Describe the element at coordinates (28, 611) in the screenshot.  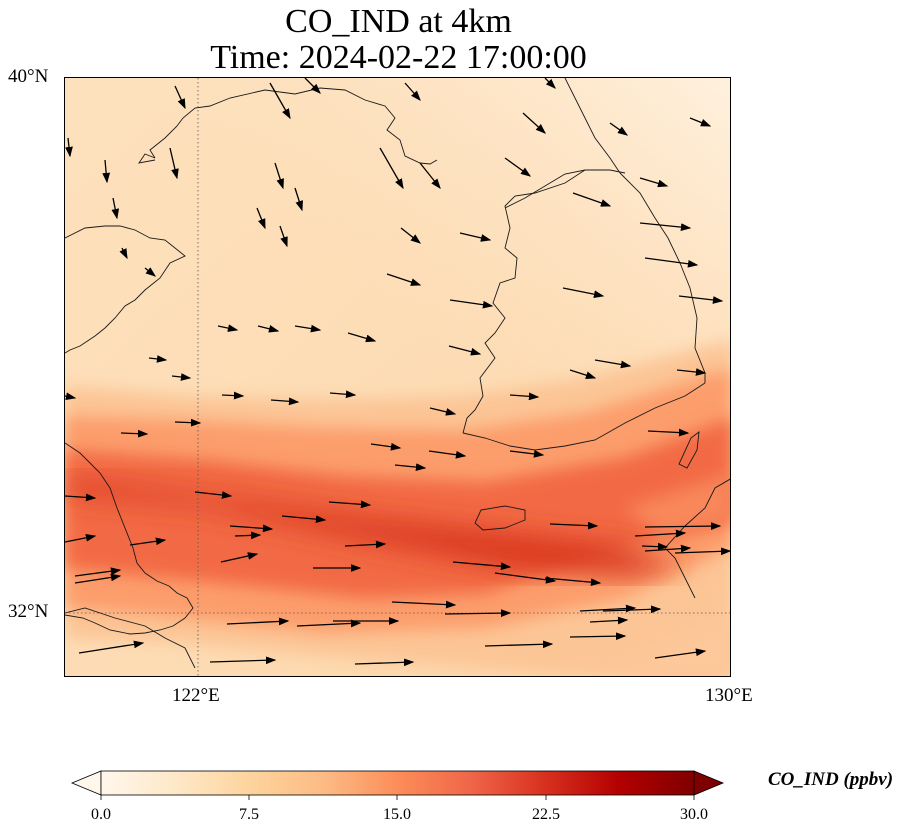
I see `lat-label-32n: 32°N` at that location.